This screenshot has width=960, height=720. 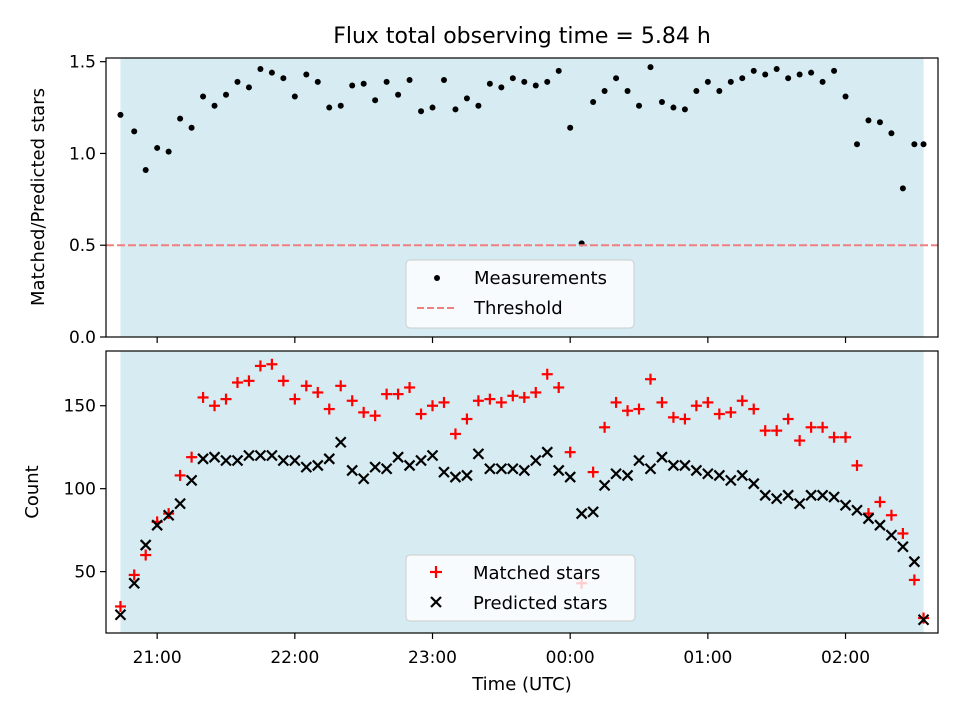 I want to click on legend-label-threshold: Threshold, so click(x=518, y=308).